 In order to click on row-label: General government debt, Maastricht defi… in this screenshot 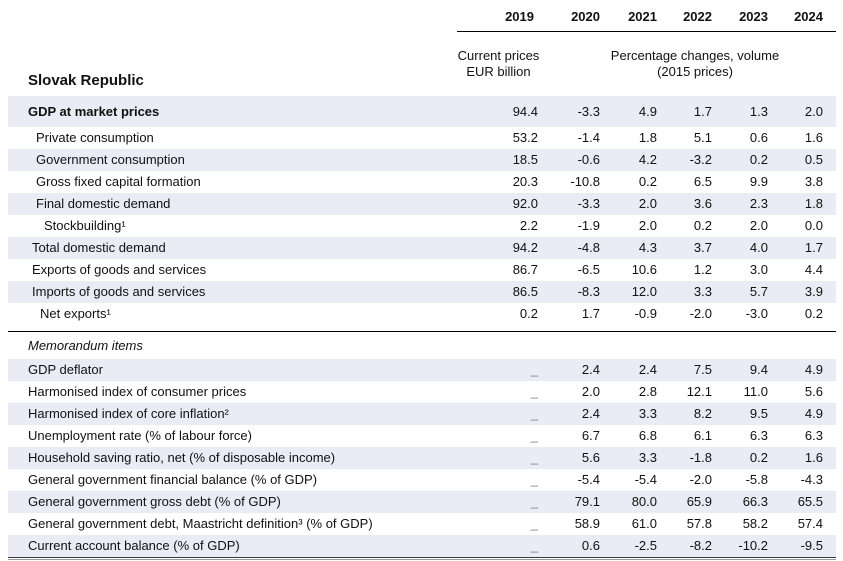, I will do `click(200, 523)`.